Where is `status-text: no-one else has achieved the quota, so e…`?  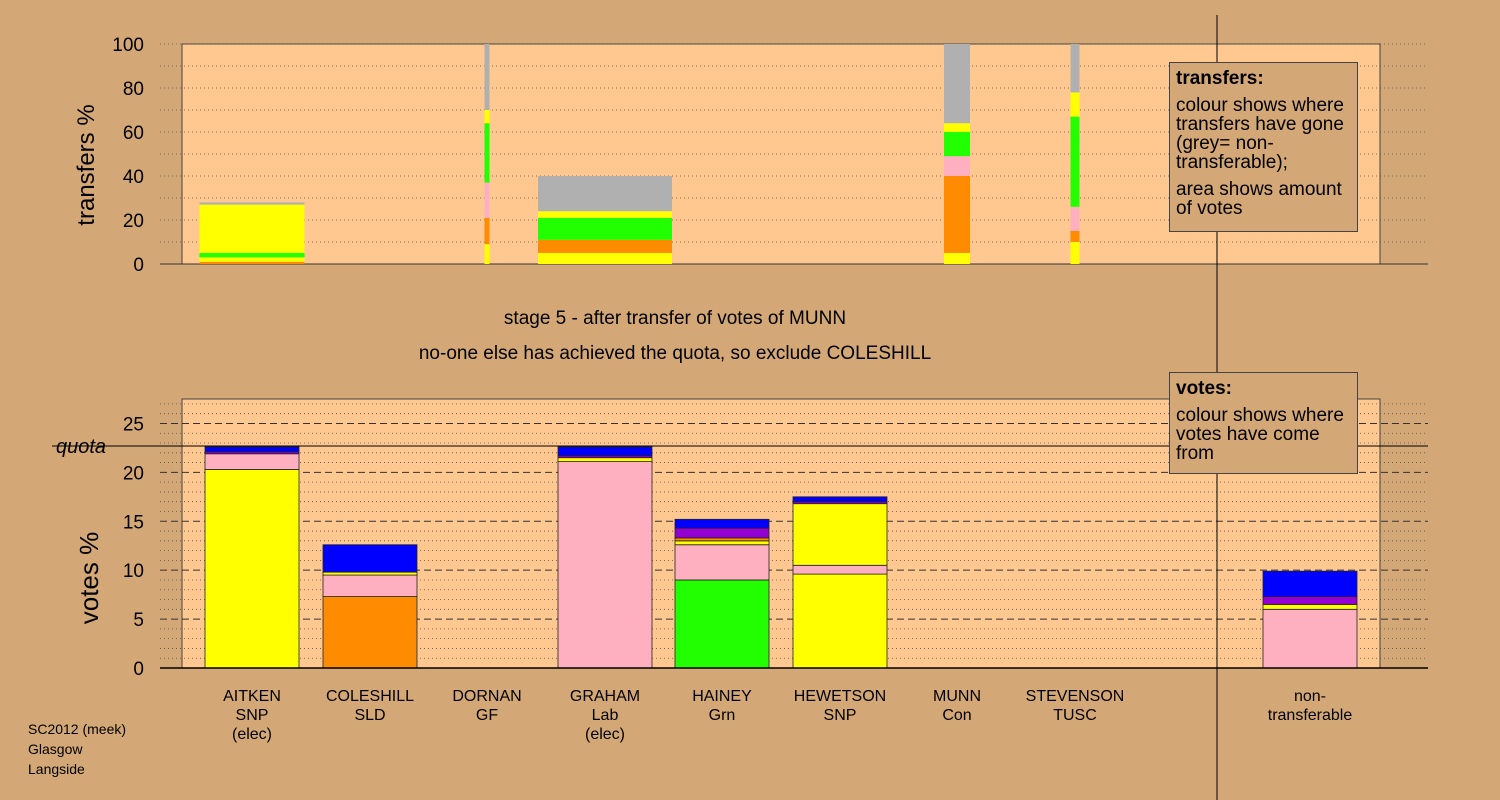
status-text: no-one else has achieved the quota, so e… is located at coordinates (675, 353).